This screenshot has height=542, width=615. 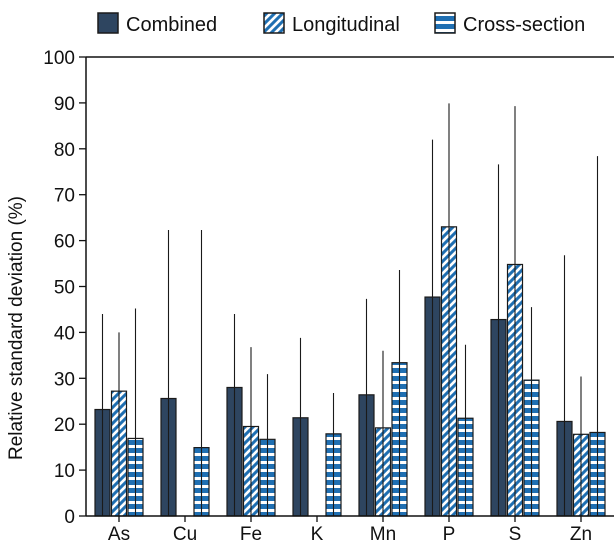 What do you see at coordinates (16, 328) in the screenshot?
I see `y-axis-label: Relative standard deviation (%)` at bounding box center [16, 328].